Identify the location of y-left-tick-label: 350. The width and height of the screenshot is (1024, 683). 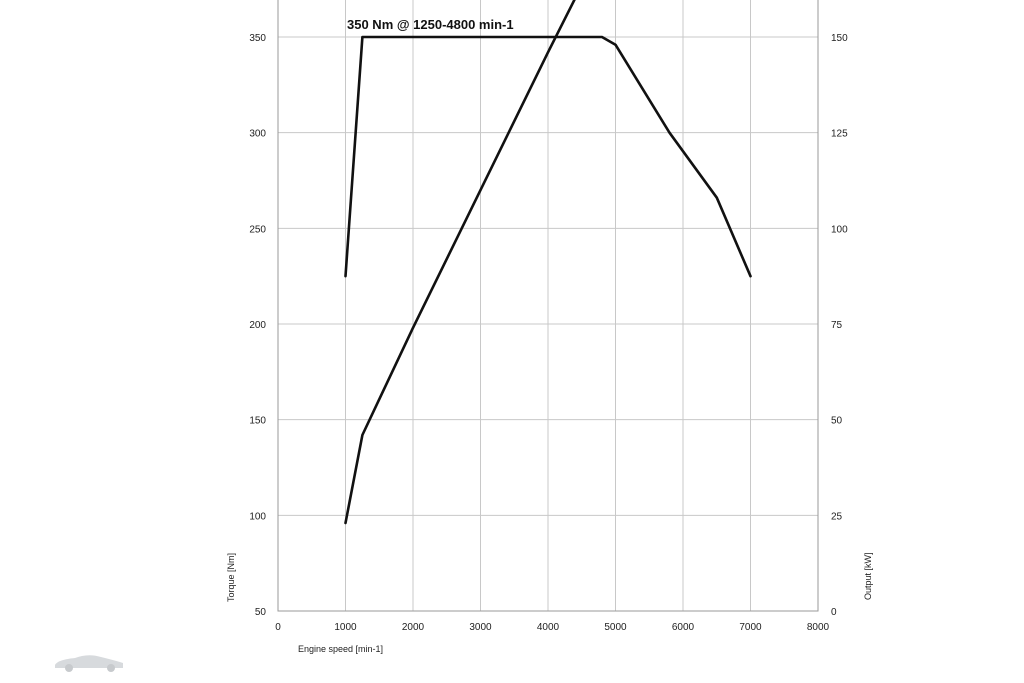
(257, 38).